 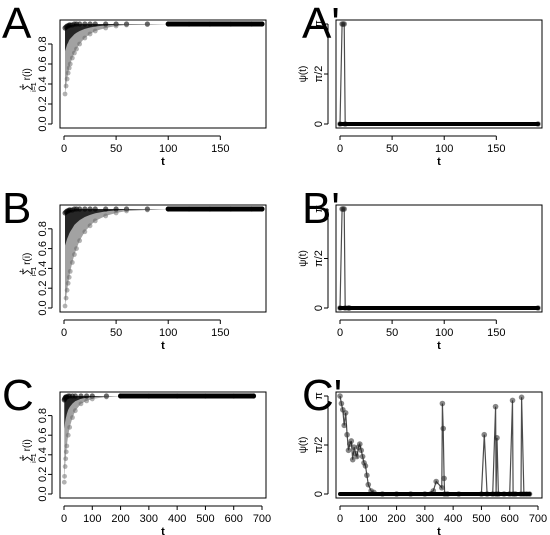 I want to click on panel-label: A, so click(x=17, y=24).